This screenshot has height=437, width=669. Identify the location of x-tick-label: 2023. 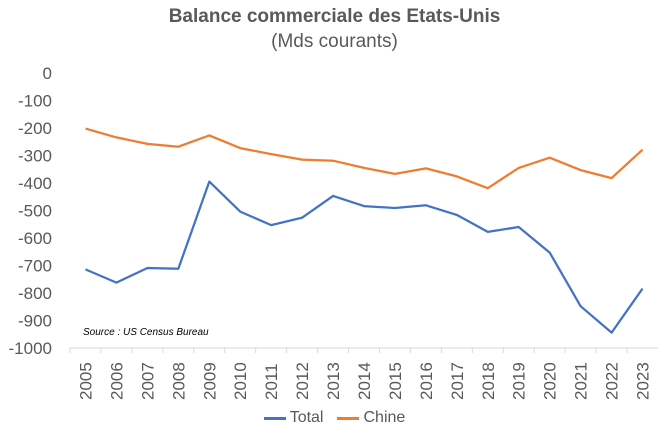
(643, 381).